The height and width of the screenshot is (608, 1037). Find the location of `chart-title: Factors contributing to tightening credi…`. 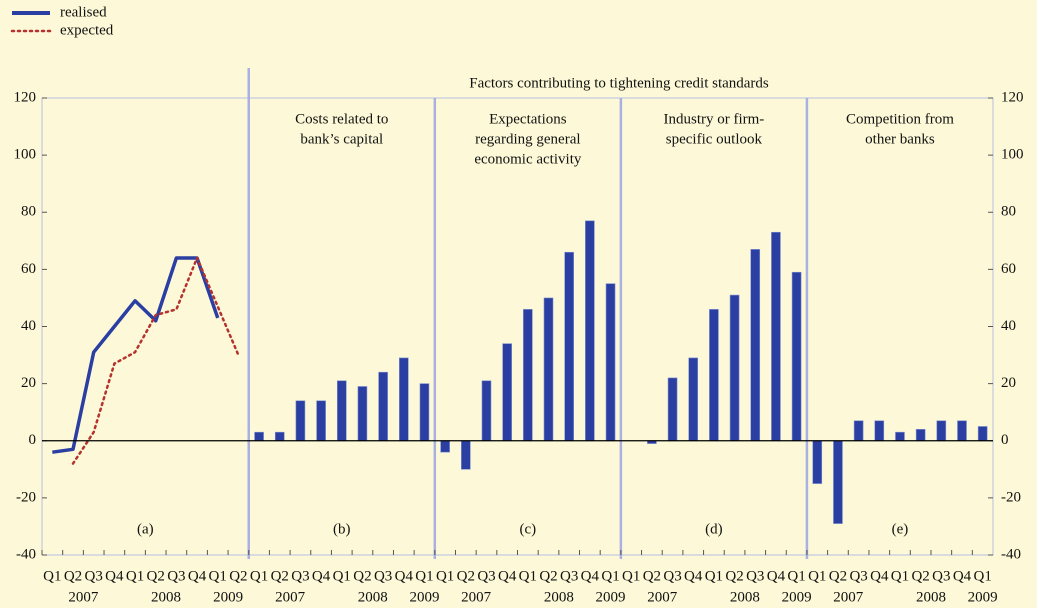

chart-title: Factors contributing to tightening credi… is located at coordinates (619, 83).